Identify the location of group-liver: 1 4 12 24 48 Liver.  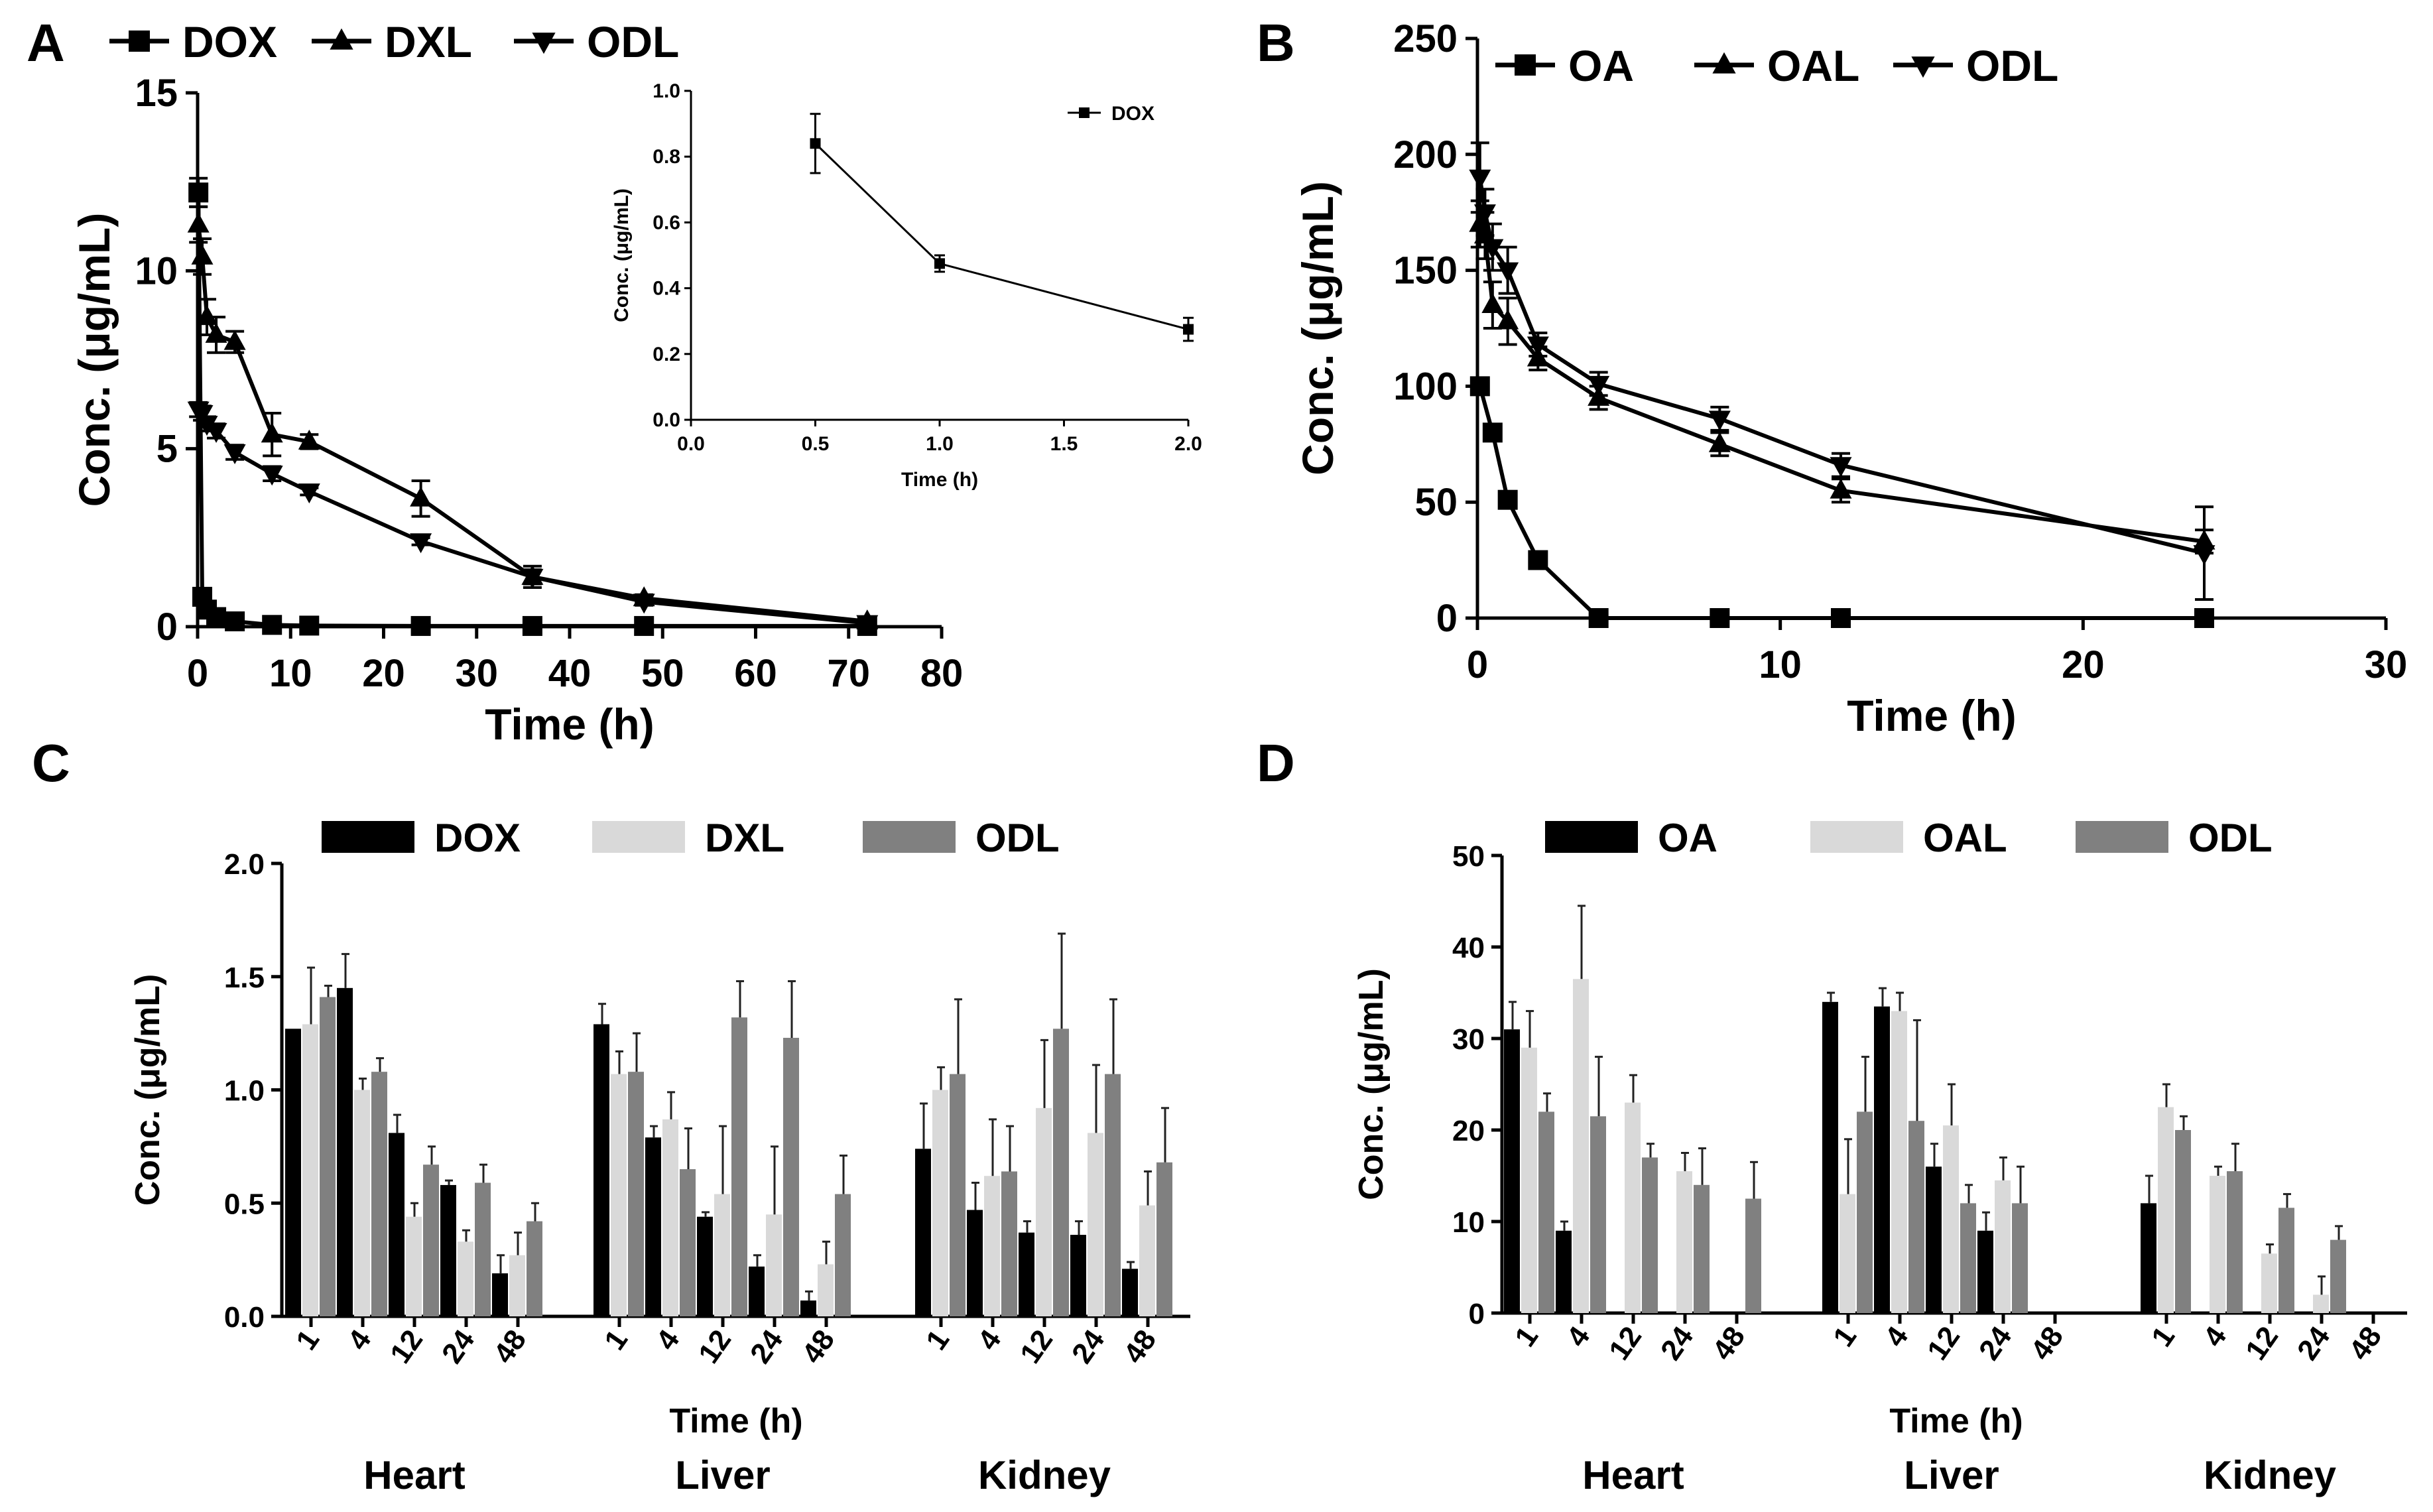
(1946, 1242).